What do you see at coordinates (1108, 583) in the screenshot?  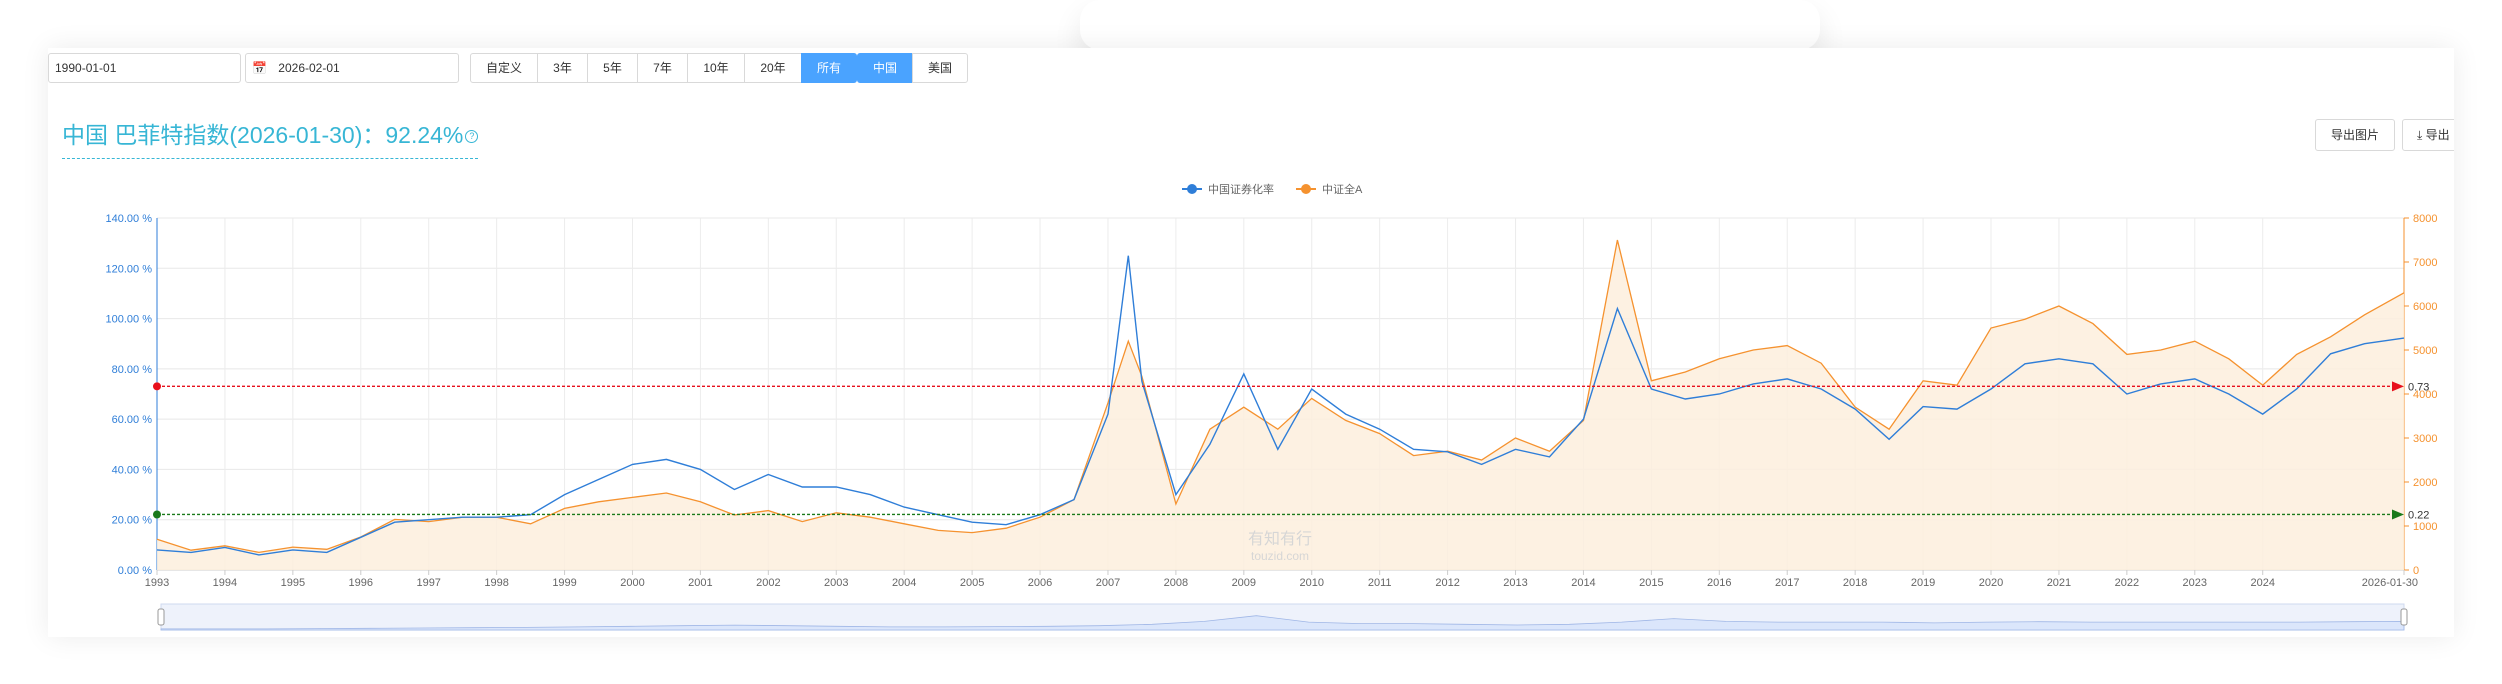 I see `x-tick-label: 2007` at bounding box center [1108, 583].